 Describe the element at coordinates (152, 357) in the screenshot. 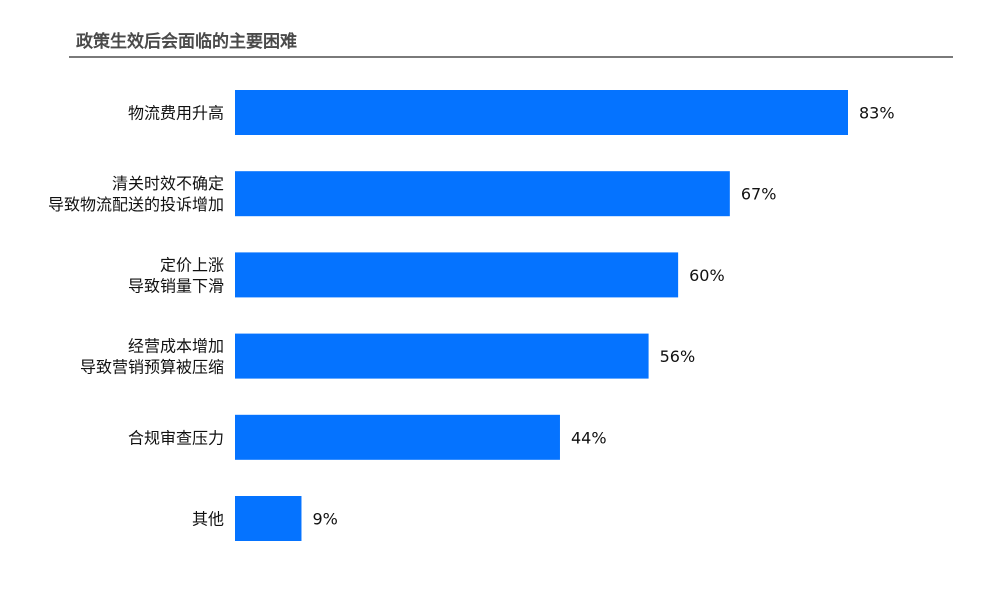

I see `category-label-4: 经营成本增加导致营销预算被压缩` at that location.